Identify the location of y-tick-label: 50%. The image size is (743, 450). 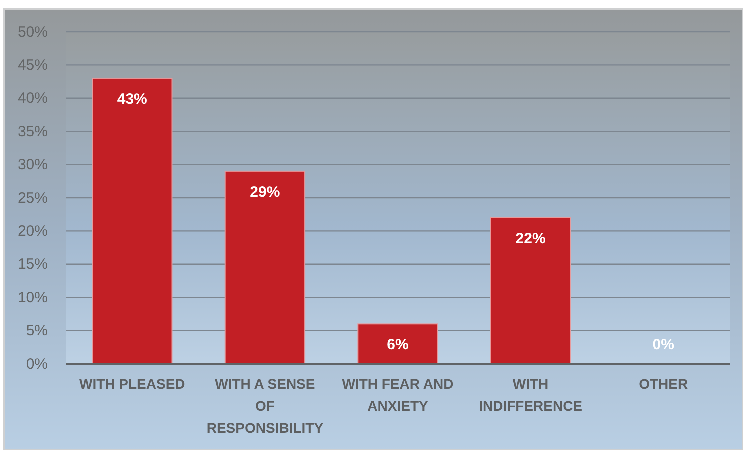
(33, 32).